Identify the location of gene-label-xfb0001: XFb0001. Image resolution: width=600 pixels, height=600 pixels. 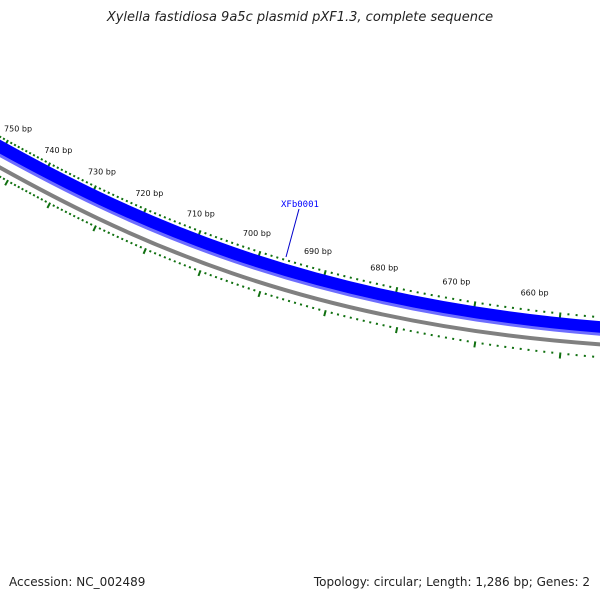
(300, 205).